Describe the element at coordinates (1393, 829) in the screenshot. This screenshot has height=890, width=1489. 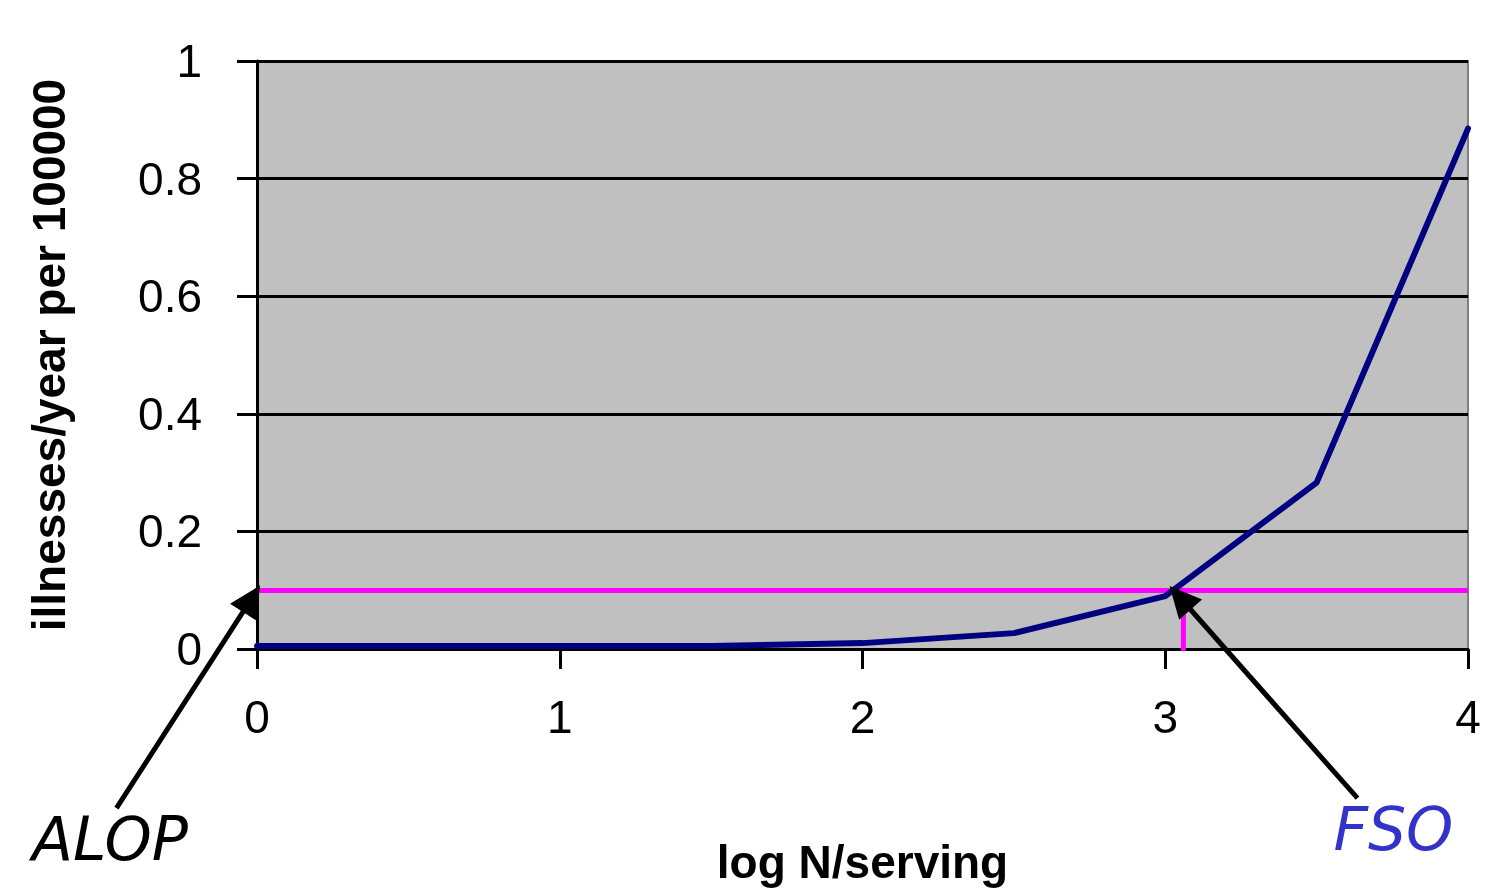
I see `text: FSO` at that location.